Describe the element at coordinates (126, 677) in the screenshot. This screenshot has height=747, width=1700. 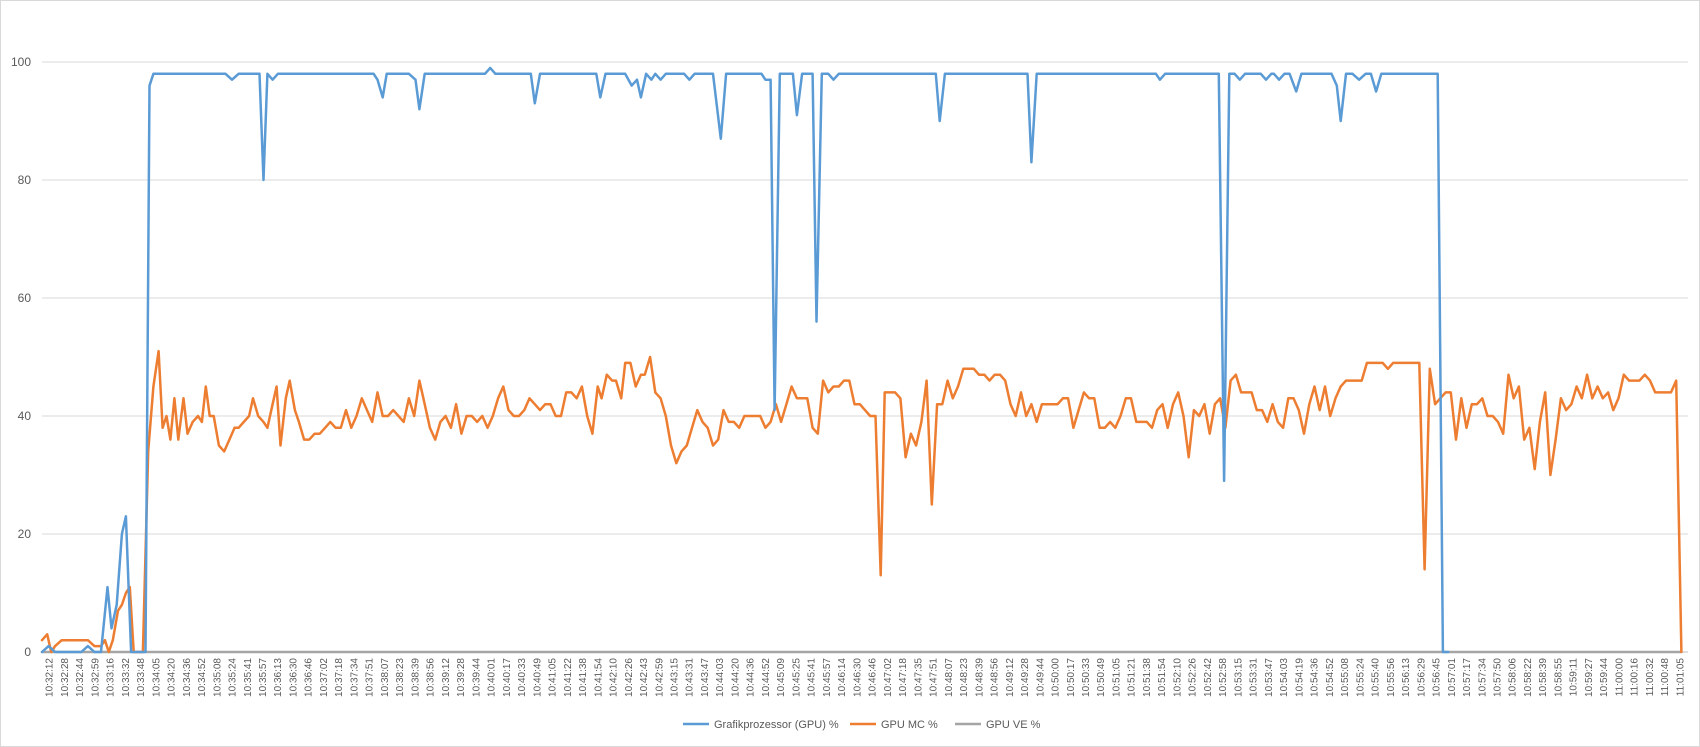
I see `x-tick-label: 10:33:32` at that location.